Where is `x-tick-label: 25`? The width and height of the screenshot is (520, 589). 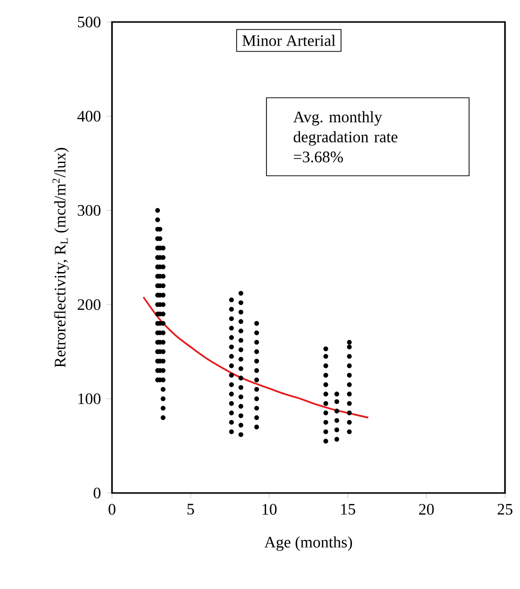 x-tick-label: 25 is located at coordinates (505, 509).